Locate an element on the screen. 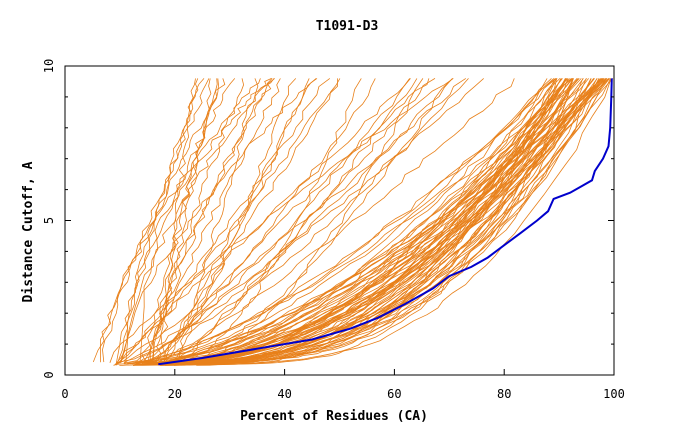 This screenshot has height=440, width=680. y-axis-label: Distance Cutoff, A is located at coordinates (28, 231).